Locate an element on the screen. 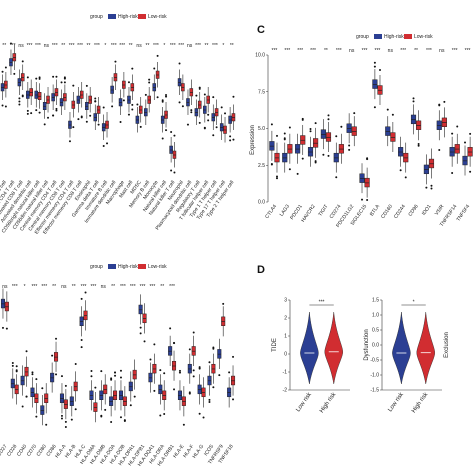 This screenshot has height=474, width=474. box-high-10-outlier is located at coordinates (101, 415).